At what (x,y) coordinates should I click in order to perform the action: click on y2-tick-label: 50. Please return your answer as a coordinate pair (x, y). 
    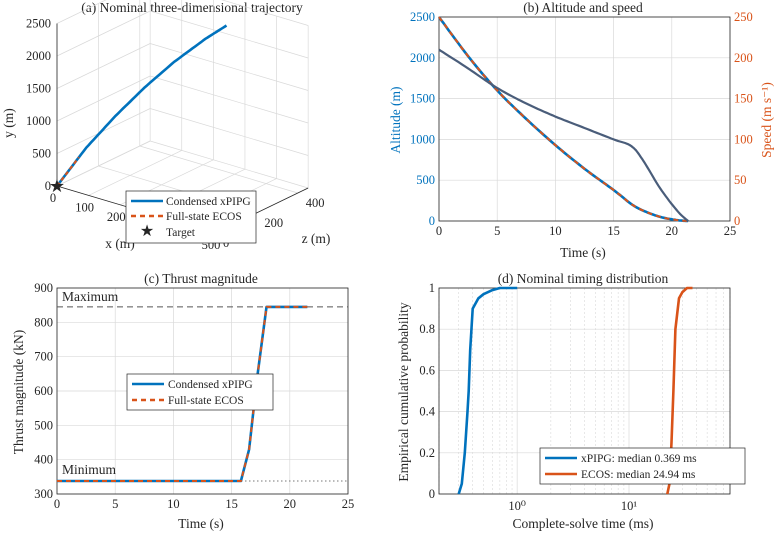
    Looking at the image, I should click on (740, 180).